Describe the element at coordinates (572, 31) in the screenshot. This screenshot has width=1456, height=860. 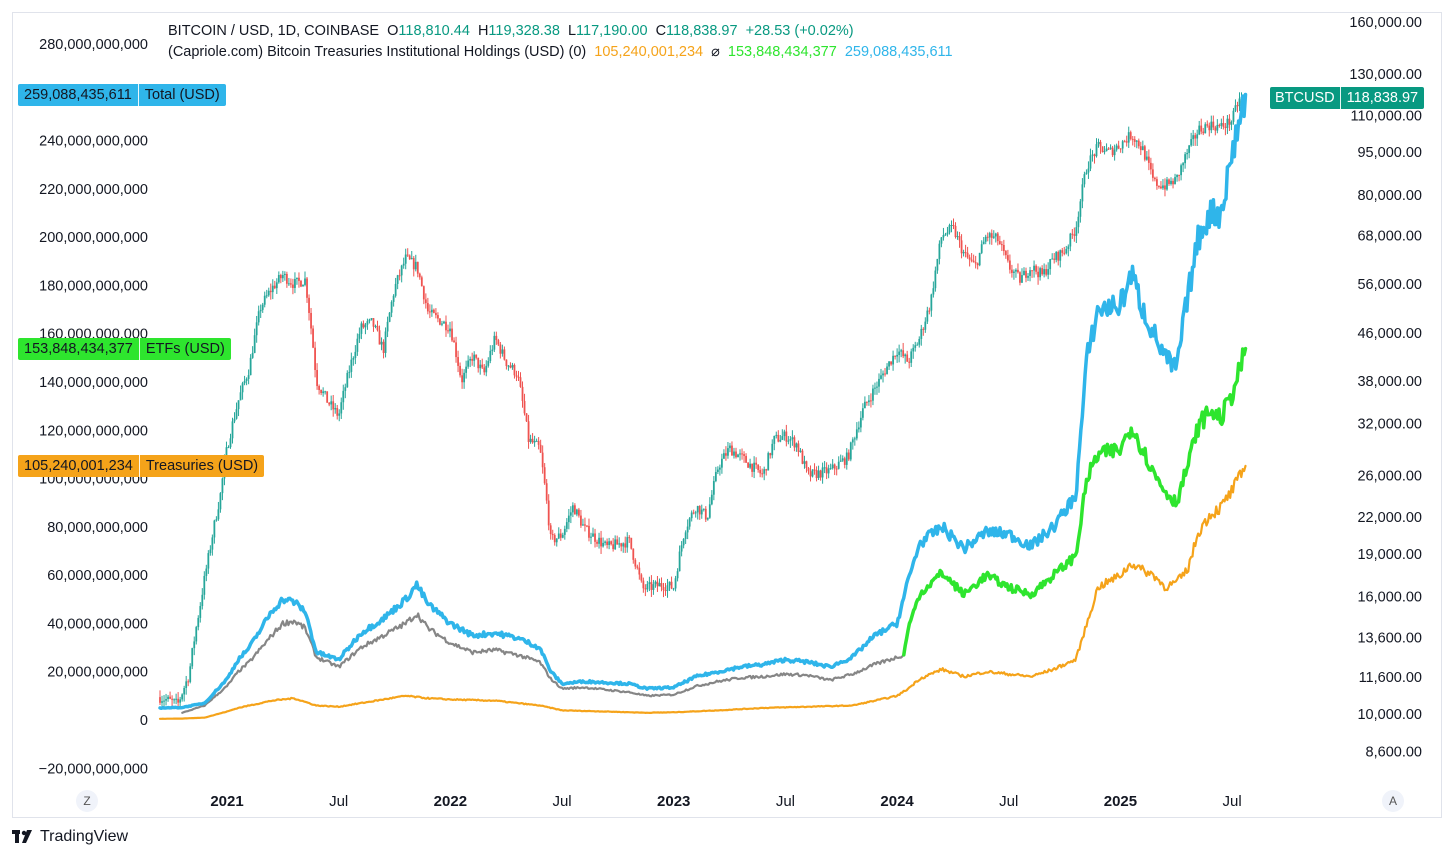
I see `low-label: L` at that location.